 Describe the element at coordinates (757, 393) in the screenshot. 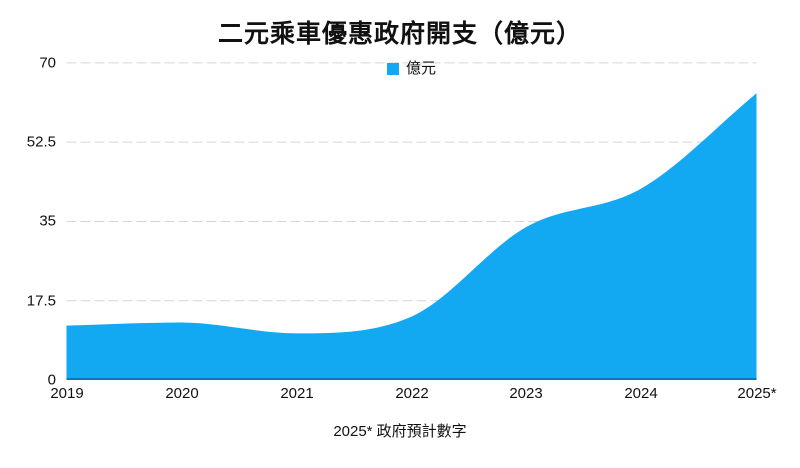

I see `x-tick-label: 2025*` at that location.